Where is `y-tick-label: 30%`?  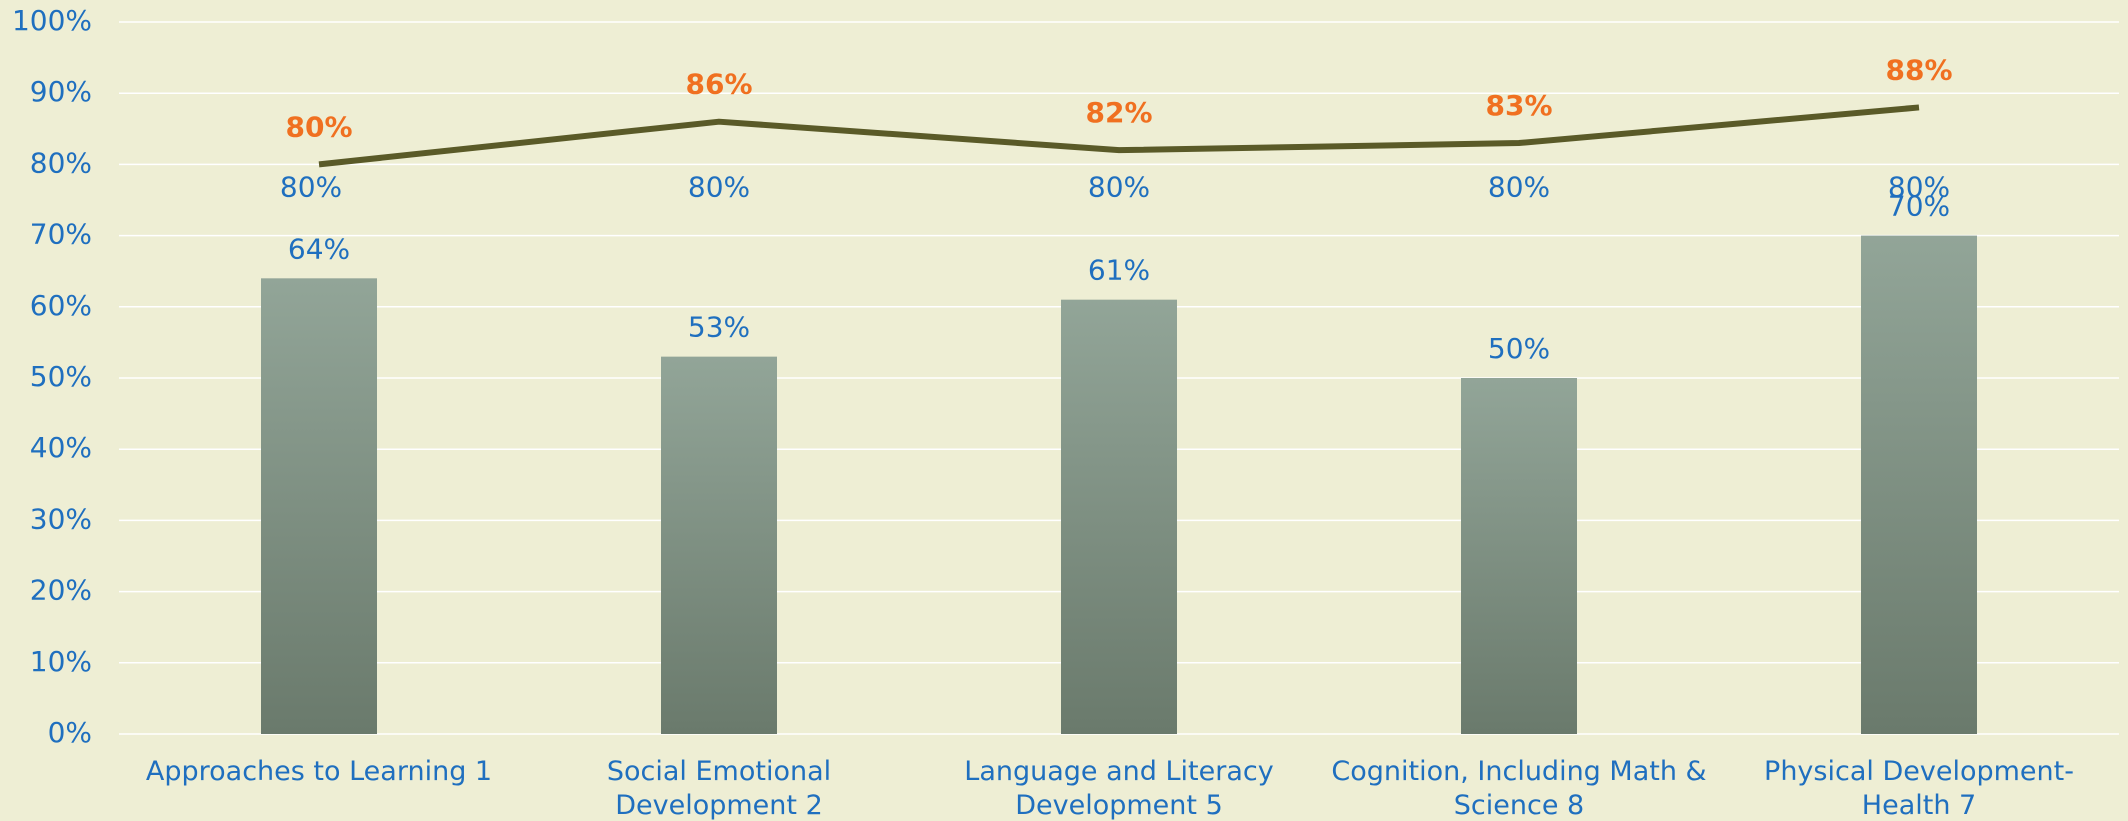 y-tick-label: 30% is located at coordinates (61, 518).